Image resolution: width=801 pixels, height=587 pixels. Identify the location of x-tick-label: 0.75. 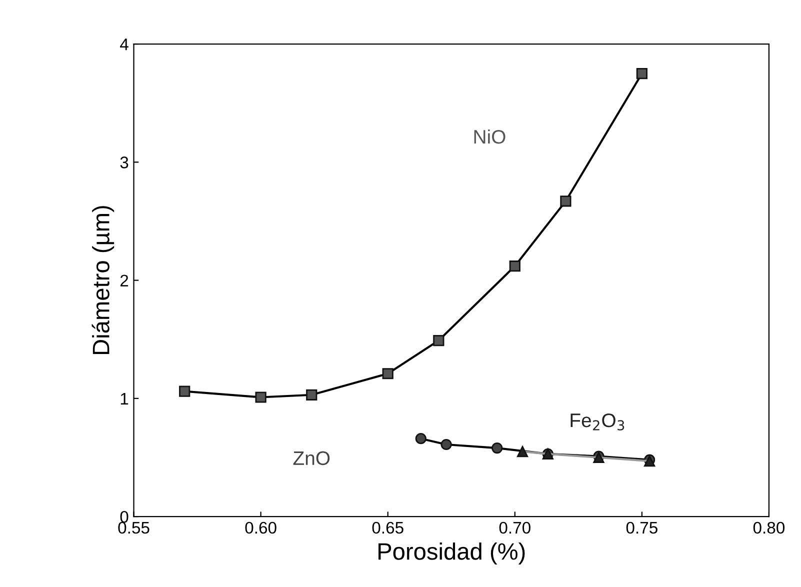
(642, 528).